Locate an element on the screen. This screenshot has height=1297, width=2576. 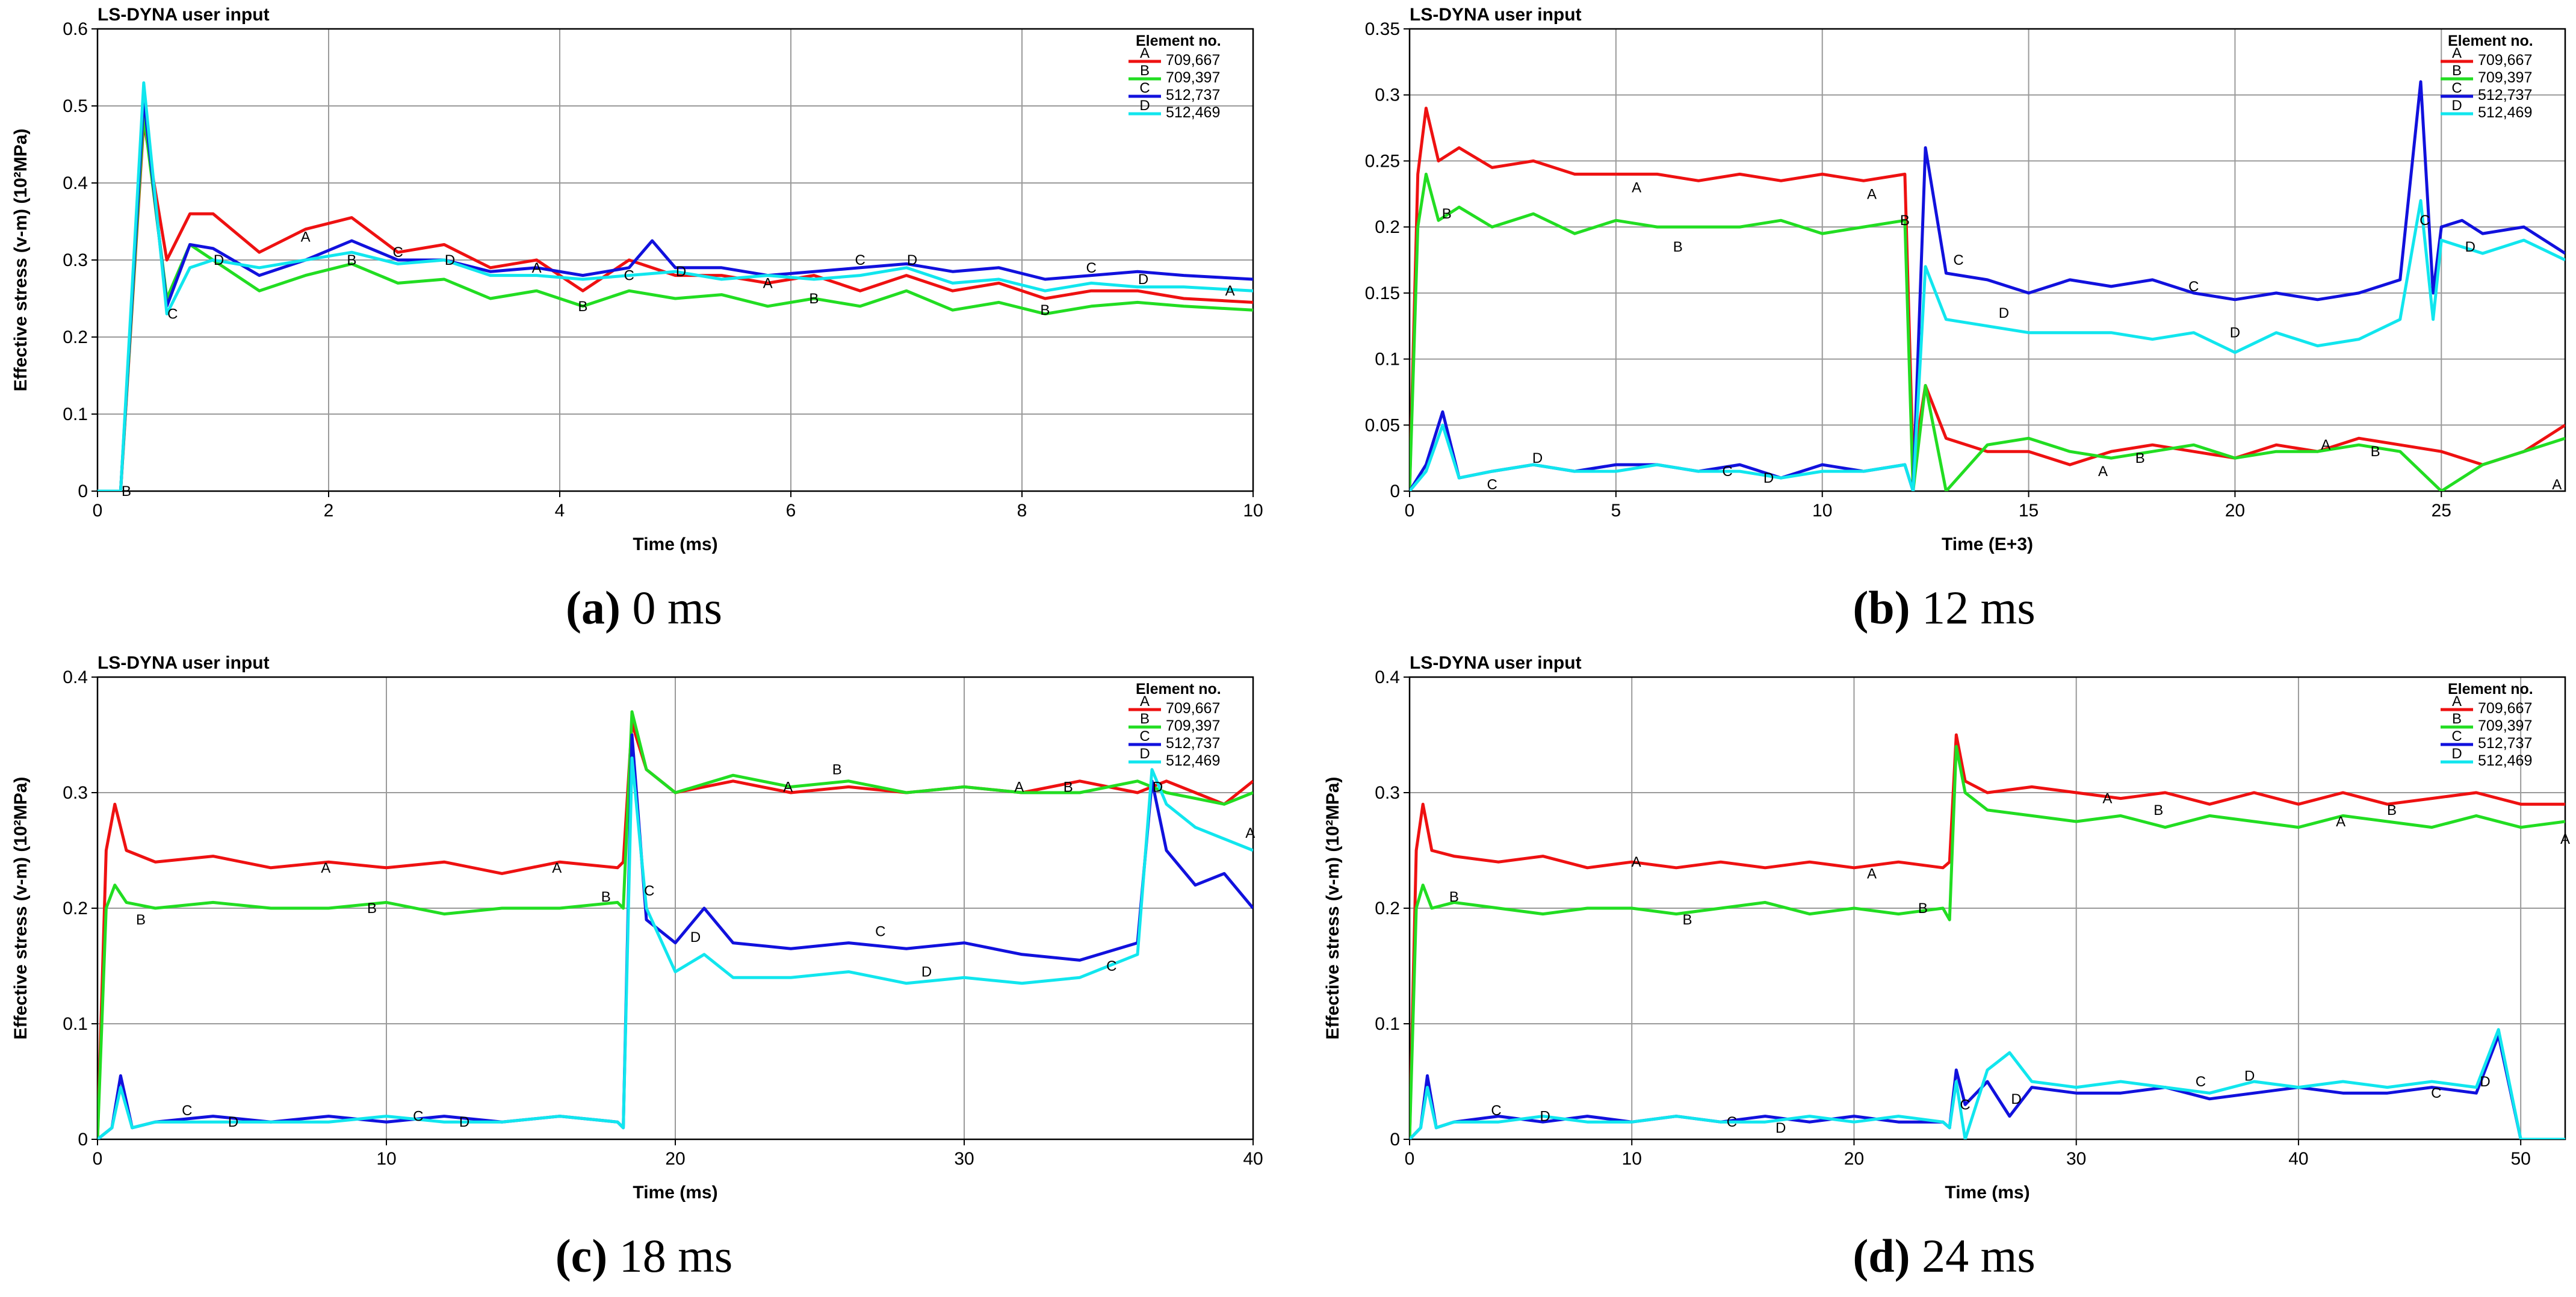
chart-b-xtick-label: 25 is located at coordinates (2441, 511).